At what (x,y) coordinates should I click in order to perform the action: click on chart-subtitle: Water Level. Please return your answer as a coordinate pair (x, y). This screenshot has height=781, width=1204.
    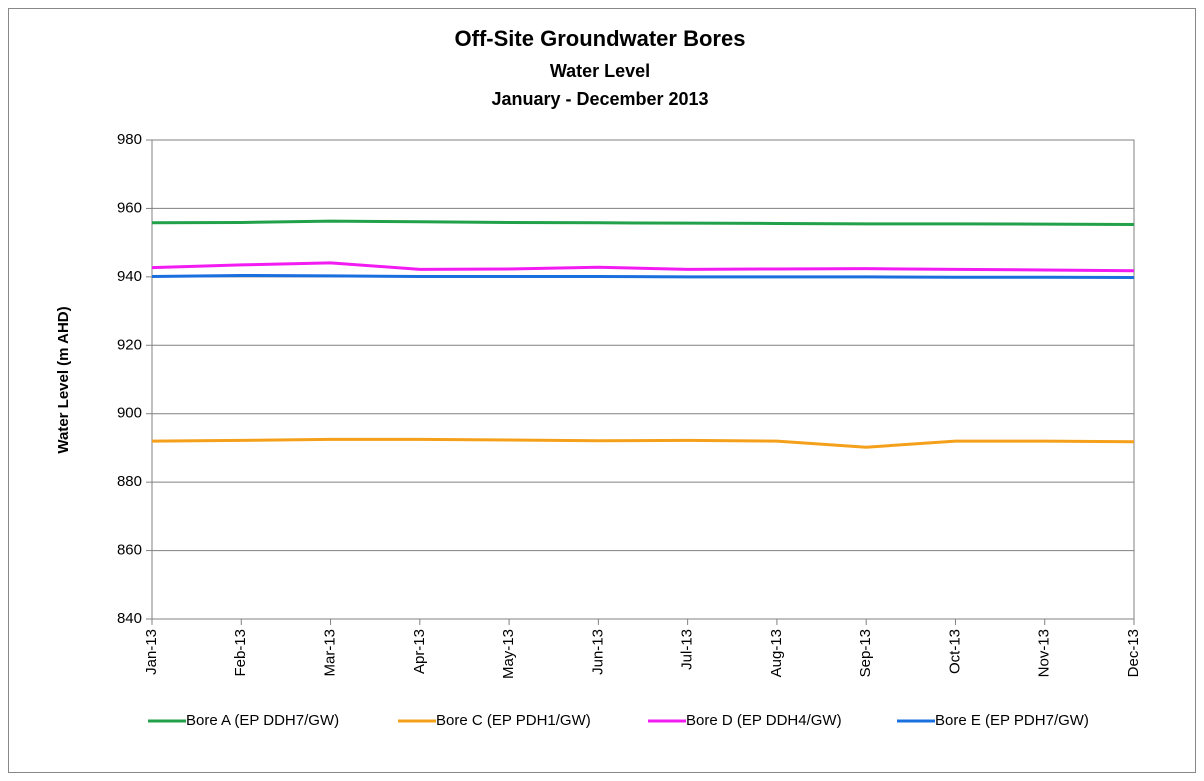
    Looking at the image, I should click on (600, 71).